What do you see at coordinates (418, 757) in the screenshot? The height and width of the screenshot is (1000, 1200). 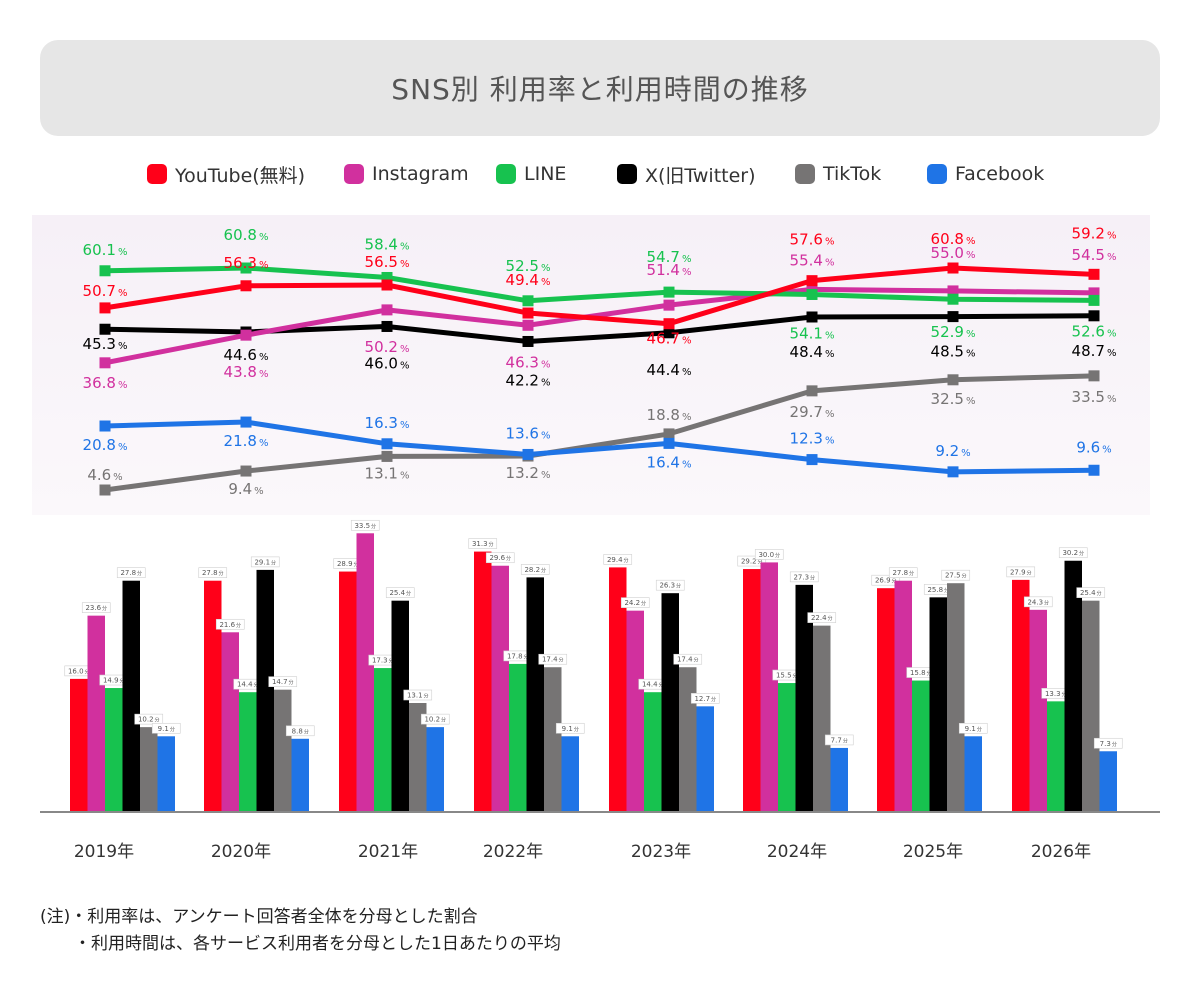 I see `bar-tiktok-2021` at bounding box center [418, 757].